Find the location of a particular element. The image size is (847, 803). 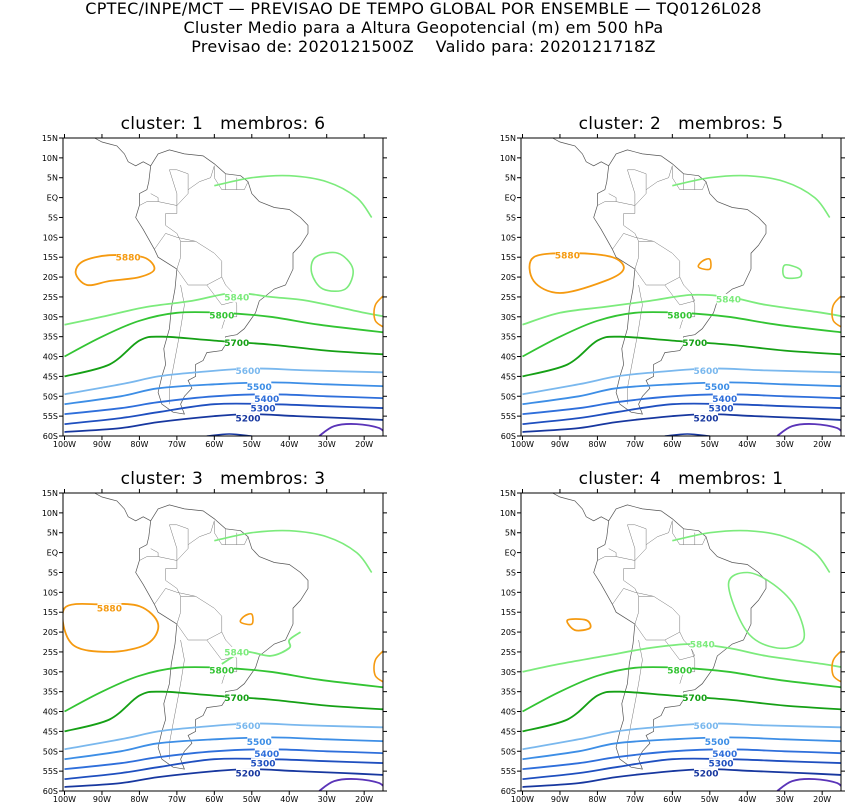

contour-label-5800: 5800 is located at coordinates (679, 671).